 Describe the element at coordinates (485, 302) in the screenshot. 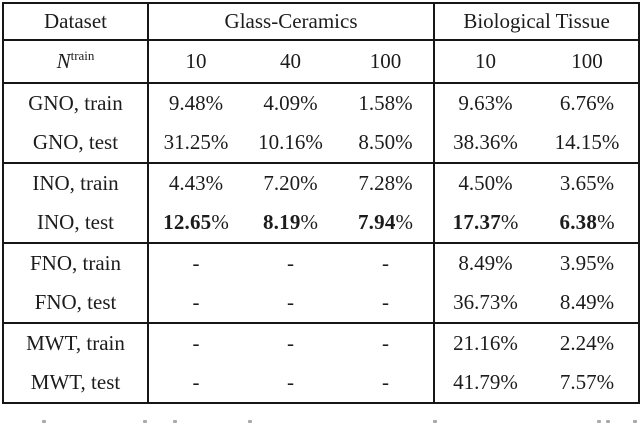

I see `cell-value: 36.73%` at that location.